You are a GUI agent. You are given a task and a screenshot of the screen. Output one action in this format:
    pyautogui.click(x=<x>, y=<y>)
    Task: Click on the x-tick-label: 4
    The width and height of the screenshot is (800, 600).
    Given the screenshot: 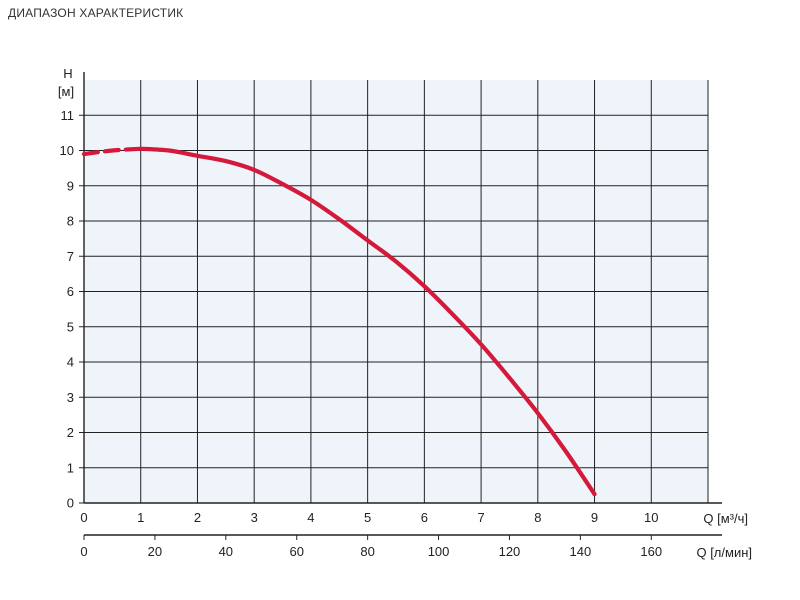 What is the action you would take?
    pyautogui.click(x=310, y=517)
    